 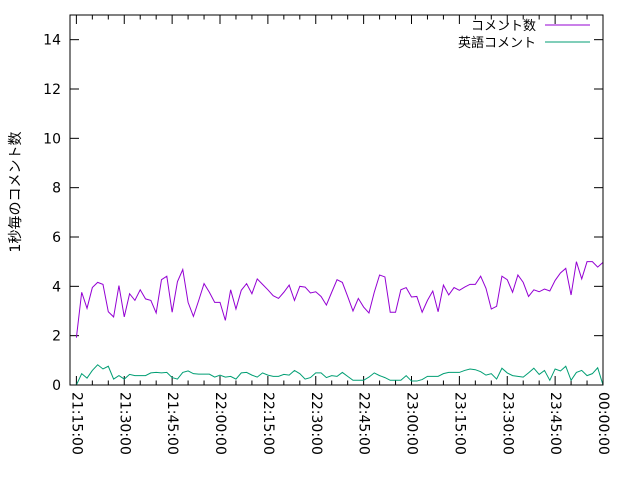 I want to click on y-tick-label: 0, so click(x=56, y=386).